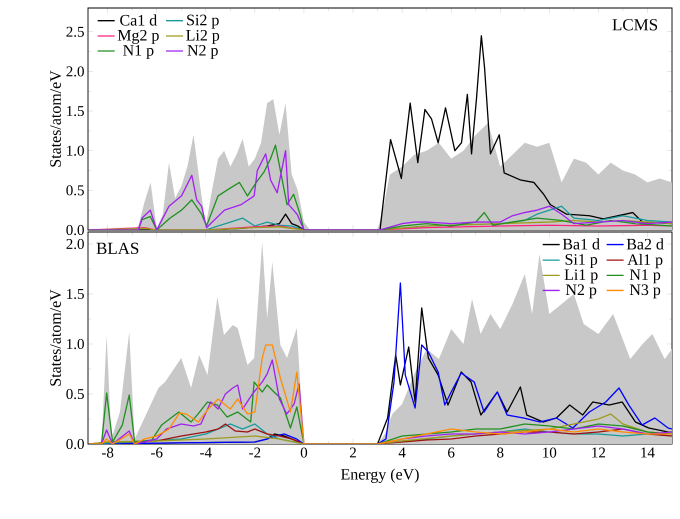  What do you see at coordinates (117, 248) in the screenshot?
I see `annotation: BLAS` at bounding box center [117, 248].